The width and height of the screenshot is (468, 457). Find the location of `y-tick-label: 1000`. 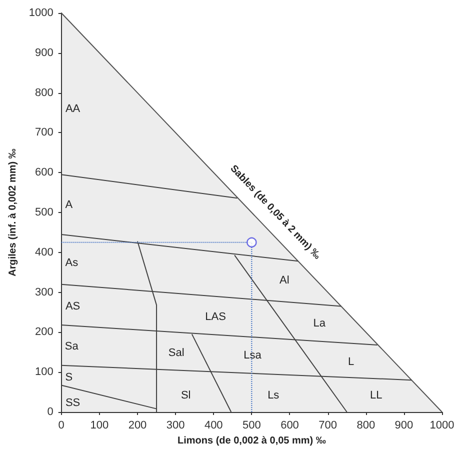

y-tick-label: 1000 is located at coordinates (41, 13).